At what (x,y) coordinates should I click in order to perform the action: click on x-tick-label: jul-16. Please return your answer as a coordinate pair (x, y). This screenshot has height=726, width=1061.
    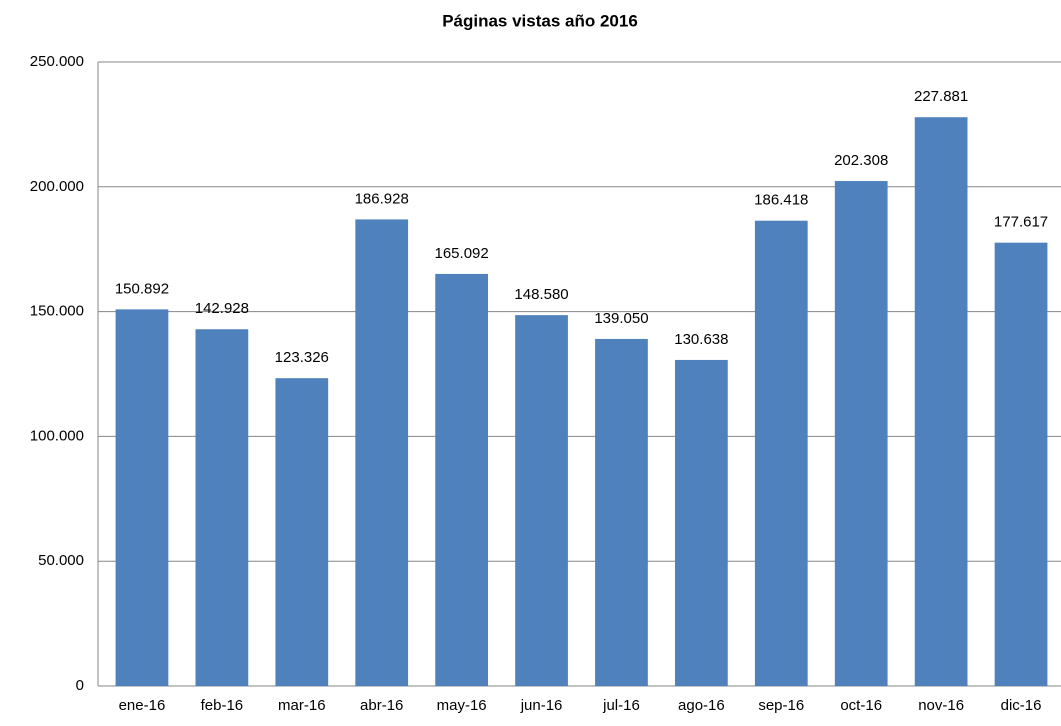
    Looking at the image, I should click on (621, 705).